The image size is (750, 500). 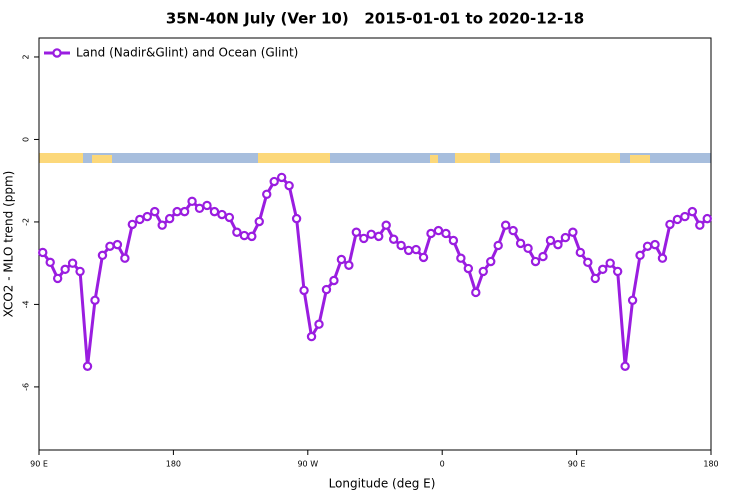 I want to click on y-tick-label: 2, so click(x=26, y=56).